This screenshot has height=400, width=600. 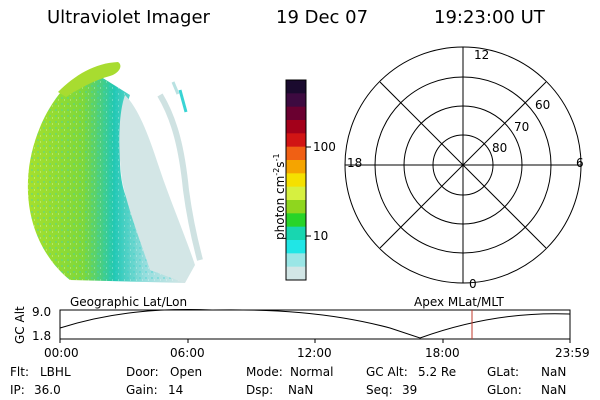 I want to click on seq-value: 39, so click(x=410, y=390).